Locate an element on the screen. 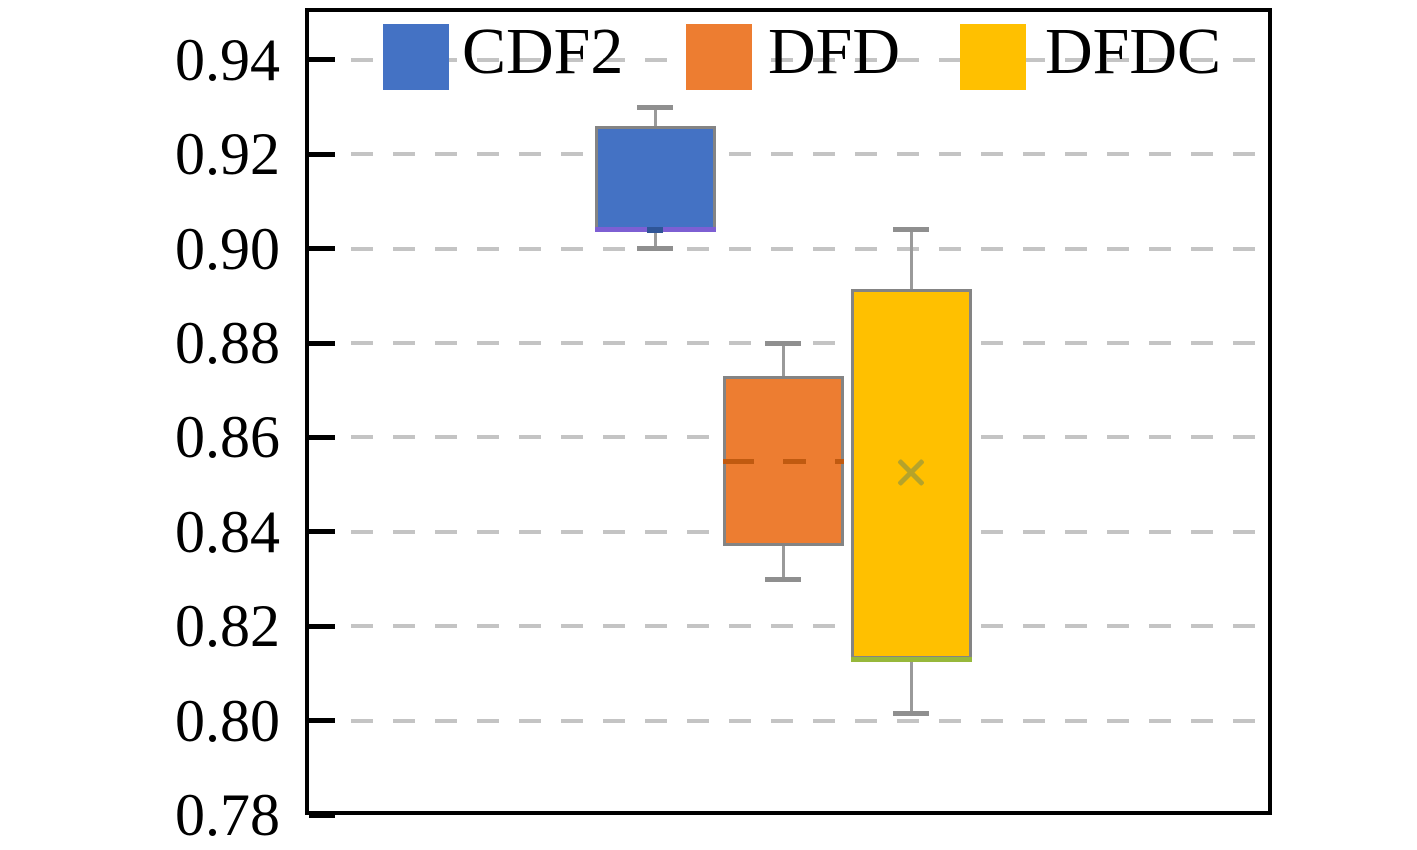 The image size is (1417, 850). y-tick-label: 0.82 is located at coordinates (227, 626).